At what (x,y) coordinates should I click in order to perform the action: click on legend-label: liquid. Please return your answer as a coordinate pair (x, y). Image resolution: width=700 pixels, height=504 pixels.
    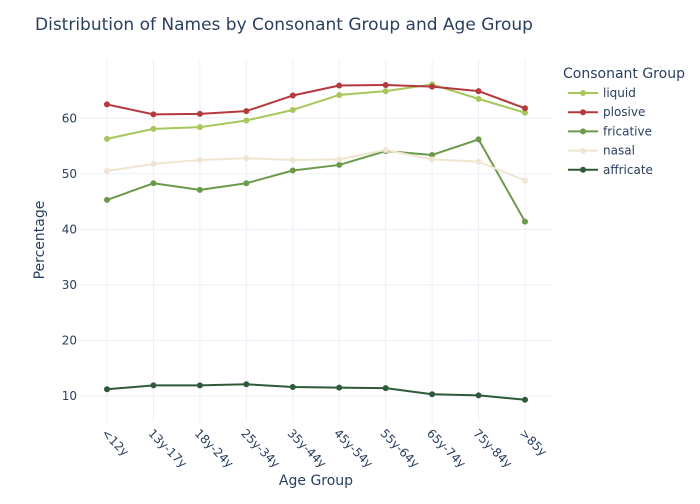
    Looking at the image, I should click on (619, 93).